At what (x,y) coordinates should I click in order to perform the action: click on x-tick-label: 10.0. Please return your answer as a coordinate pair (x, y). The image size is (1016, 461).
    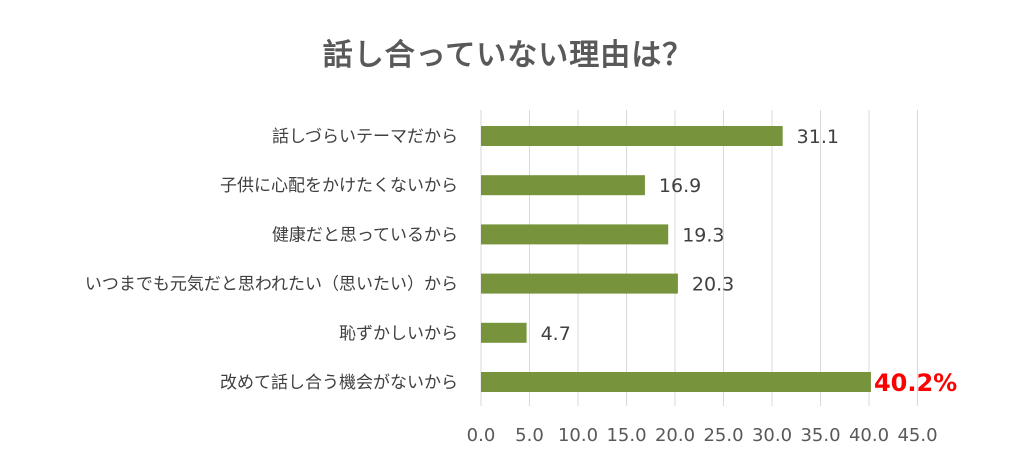
    Looking at the image, I should click on (578, 435).